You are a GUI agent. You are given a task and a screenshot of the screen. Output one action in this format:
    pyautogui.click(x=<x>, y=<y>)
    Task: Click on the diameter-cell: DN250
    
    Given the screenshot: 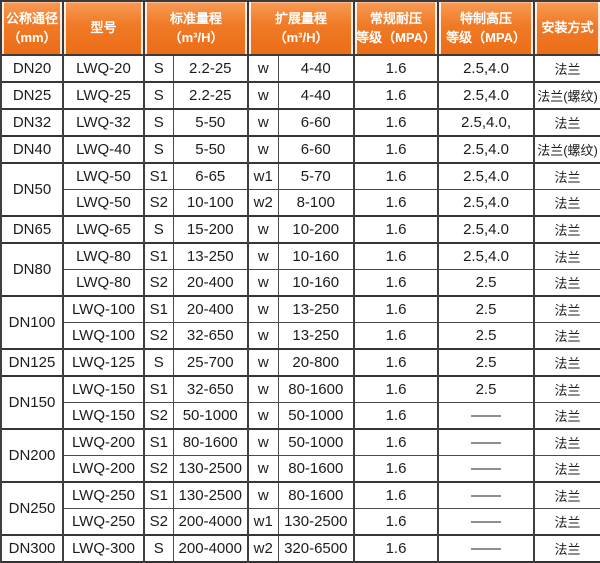 What is the action you would take?
    pyautogui.click(x=32, y=508)
    